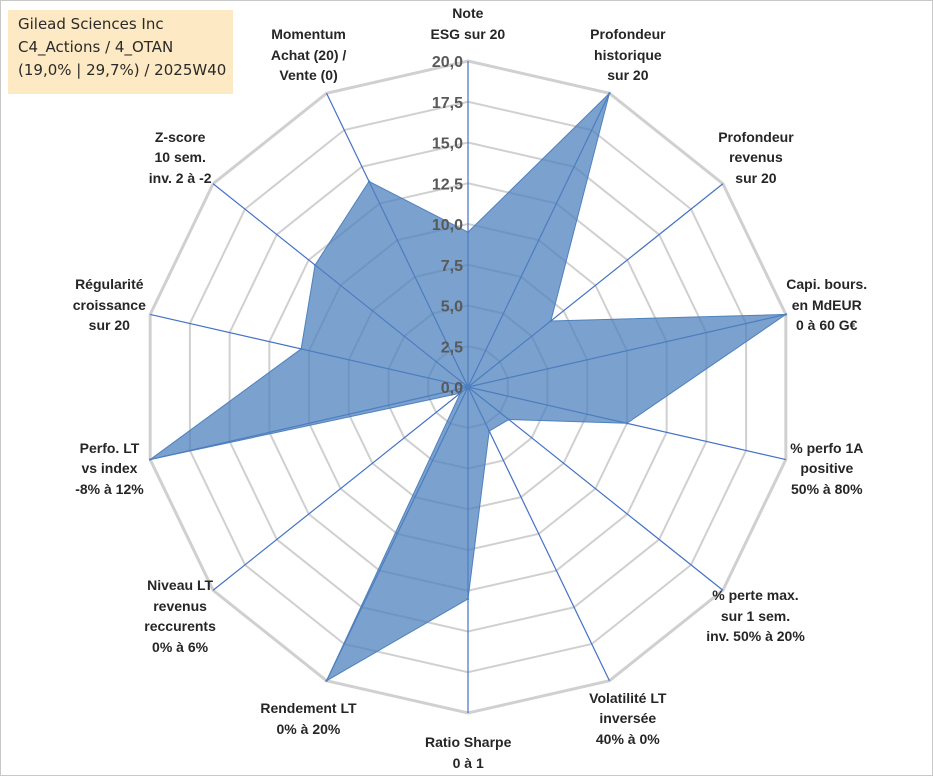 This screenshot has width=933, height=776. I want to click on category-label-line: inv. 2 à -2, so click(180, 177).